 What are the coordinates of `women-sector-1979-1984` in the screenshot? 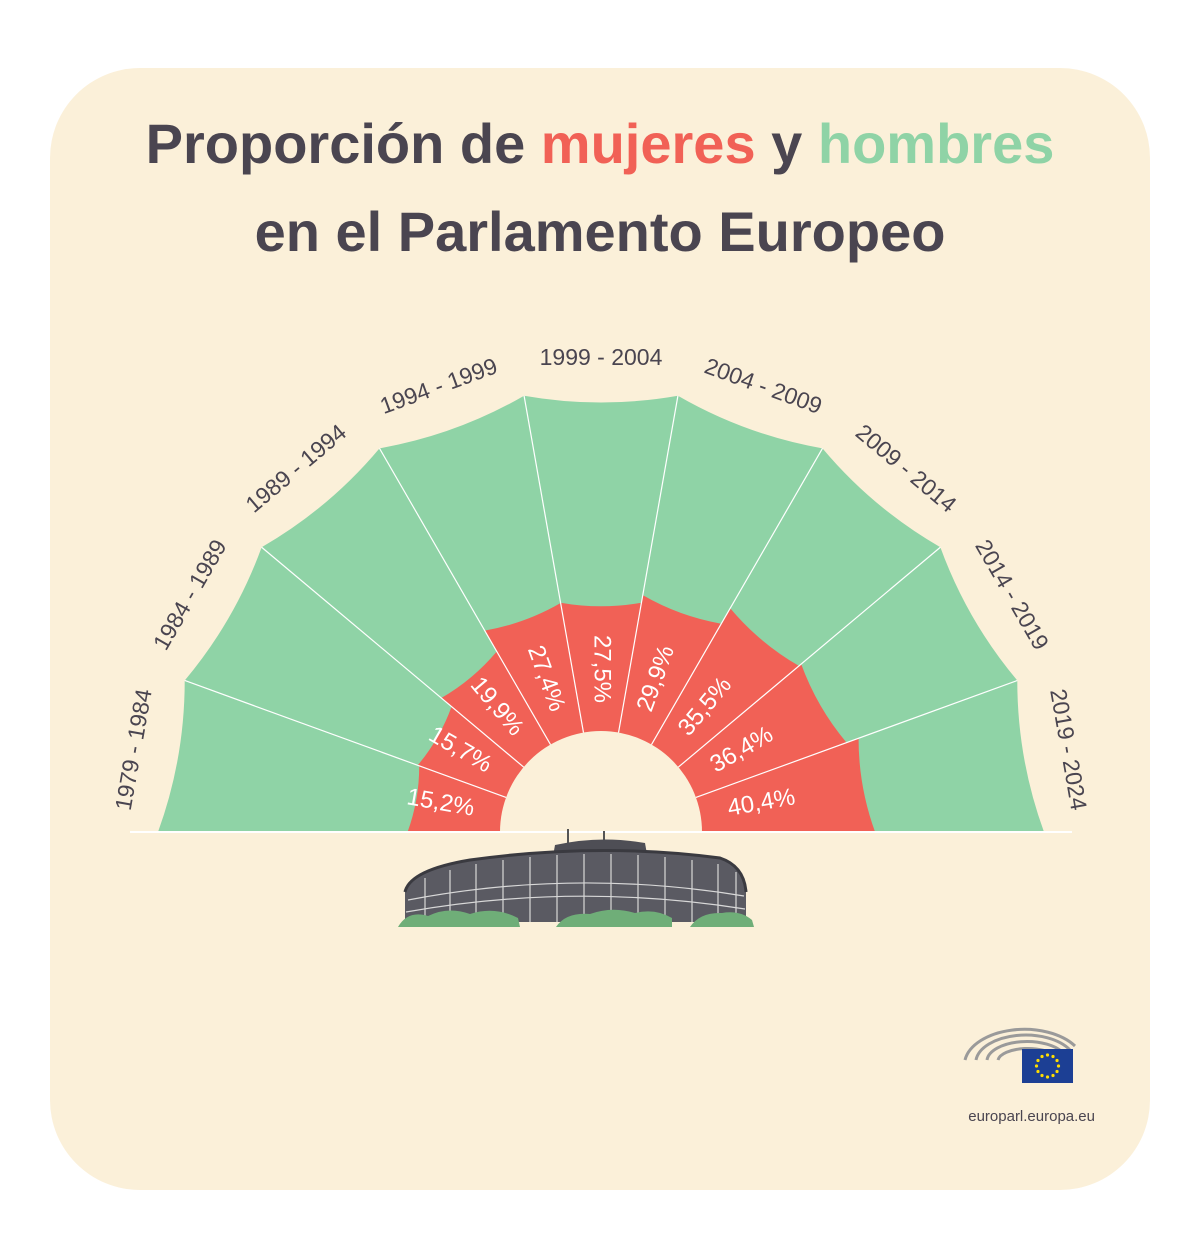 It's located at (457, 798).